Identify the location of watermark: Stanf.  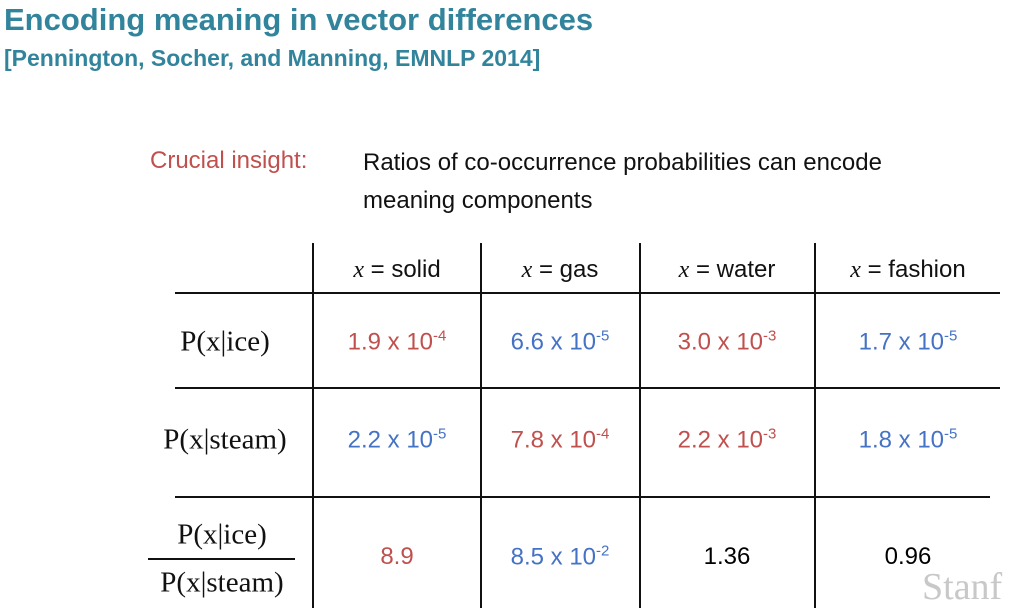
(962, 587).